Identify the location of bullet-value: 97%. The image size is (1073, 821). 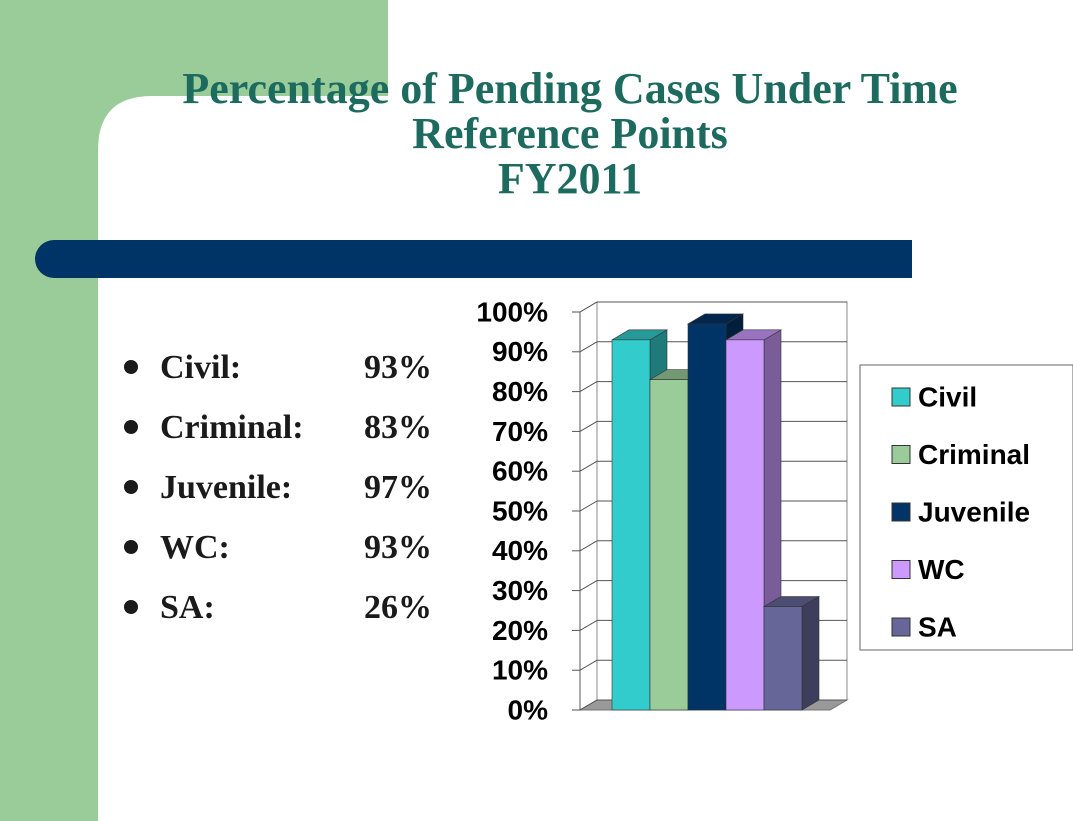
(398, 487).